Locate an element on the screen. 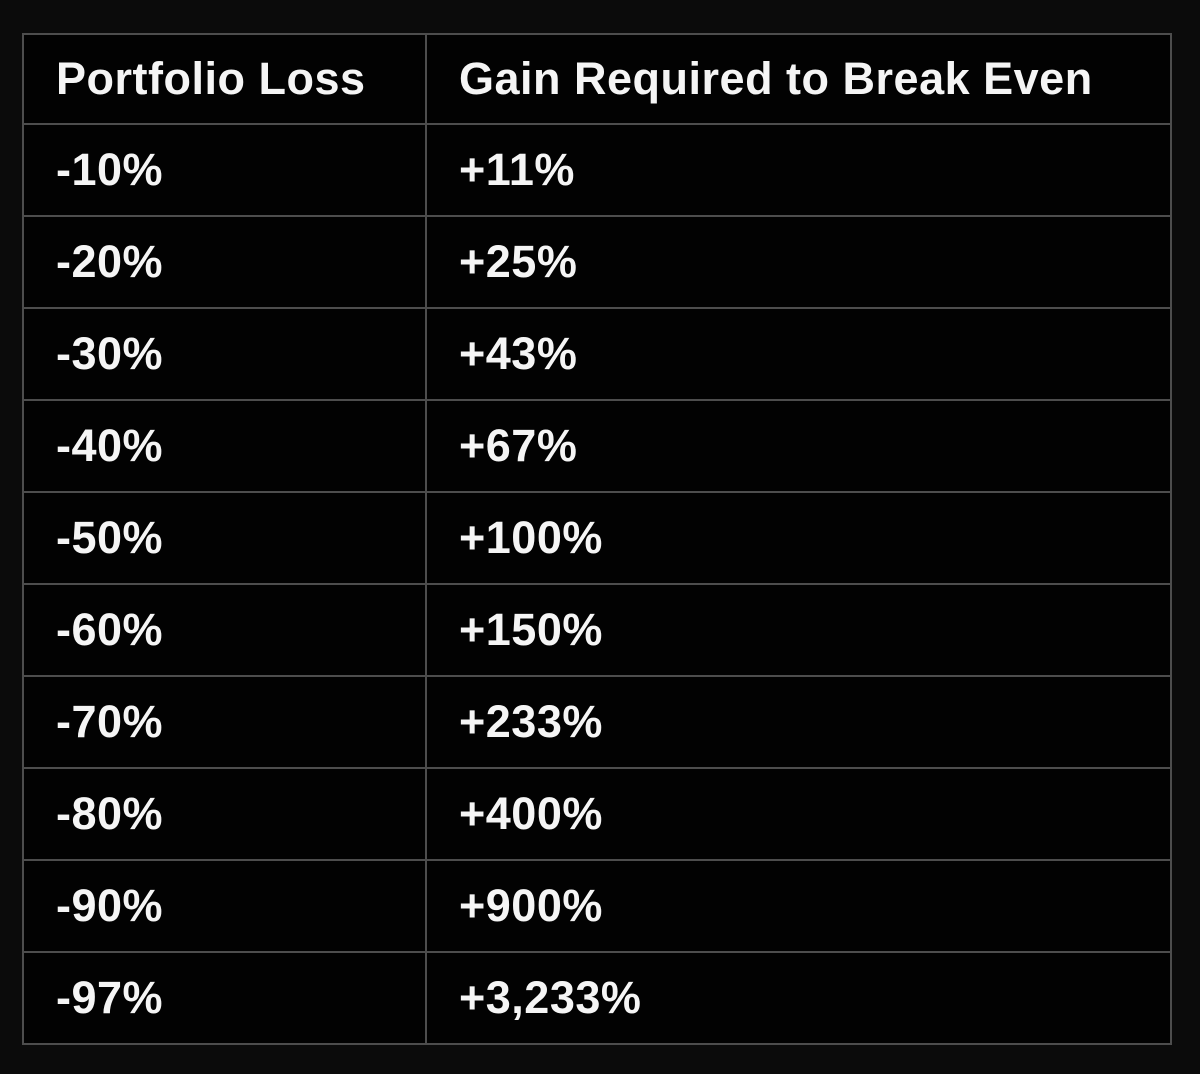 This screenshot has height=1074, width=1200. table-row: -40% +67% is located at coordinates (597, 446).